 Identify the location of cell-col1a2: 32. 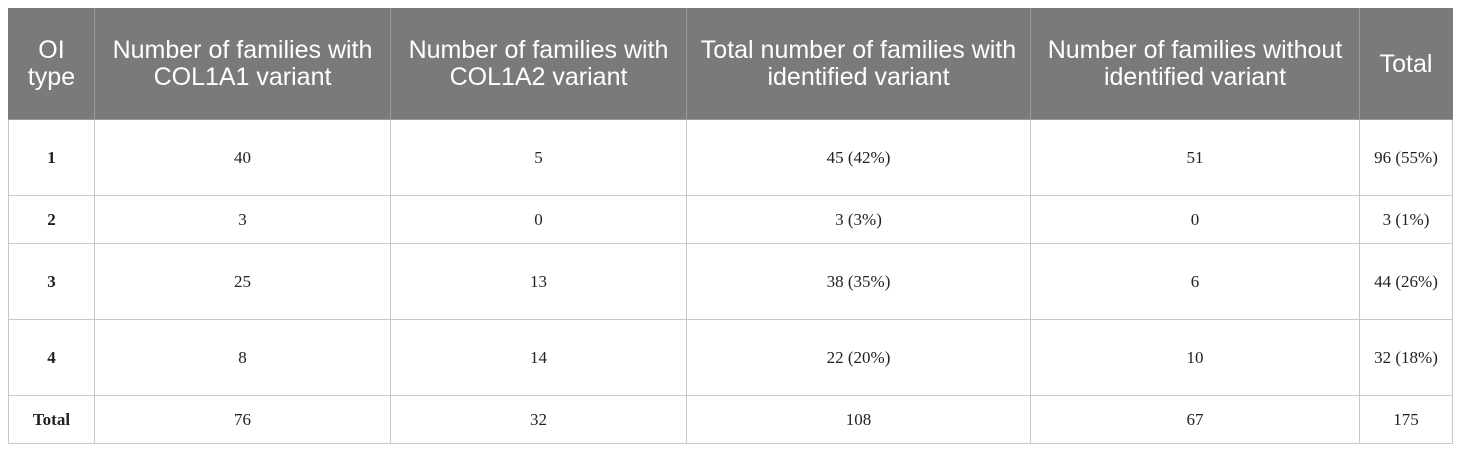
(538, 419).